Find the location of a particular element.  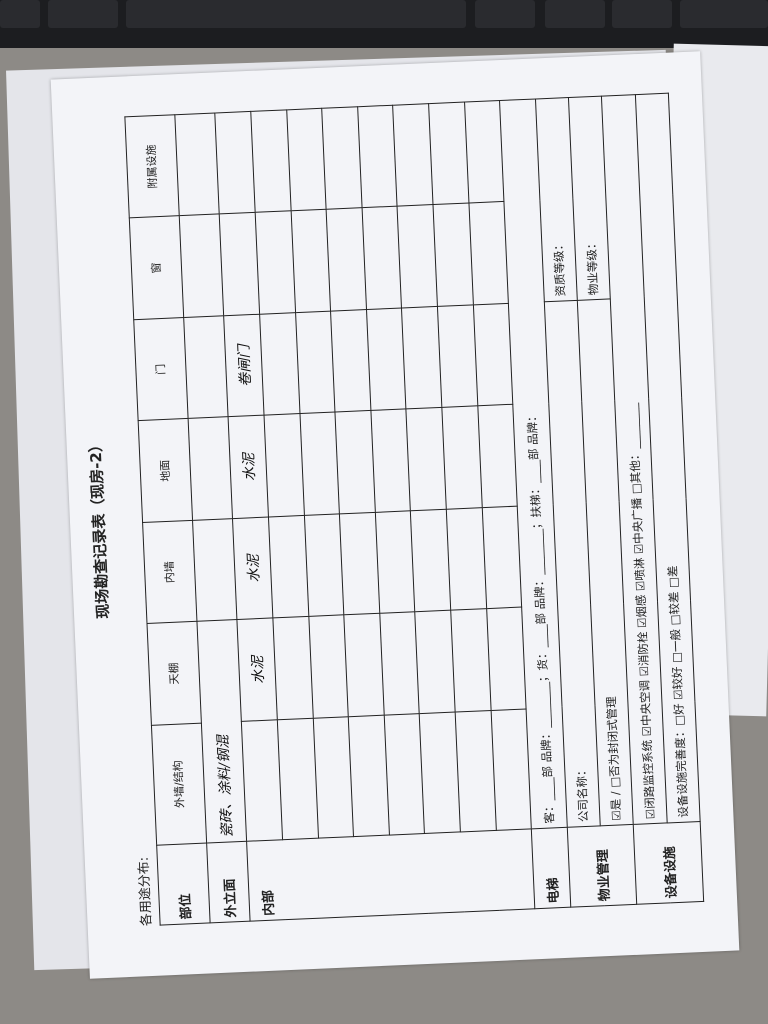

interior-floor-value: 水泥 is located at coordinates (248, 467).